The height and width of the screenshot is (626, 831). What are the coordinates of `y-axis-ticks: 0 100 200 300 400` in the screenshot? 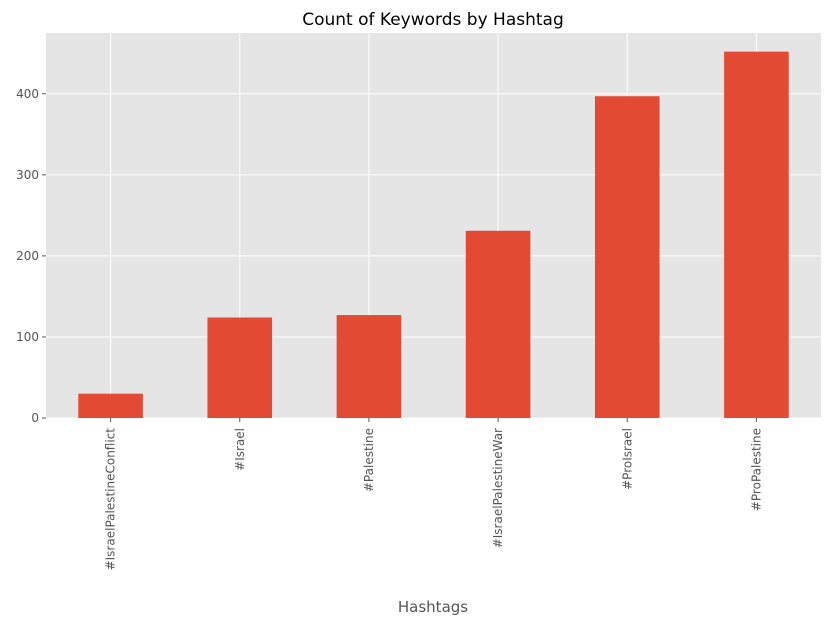 It's located at (31, 256).